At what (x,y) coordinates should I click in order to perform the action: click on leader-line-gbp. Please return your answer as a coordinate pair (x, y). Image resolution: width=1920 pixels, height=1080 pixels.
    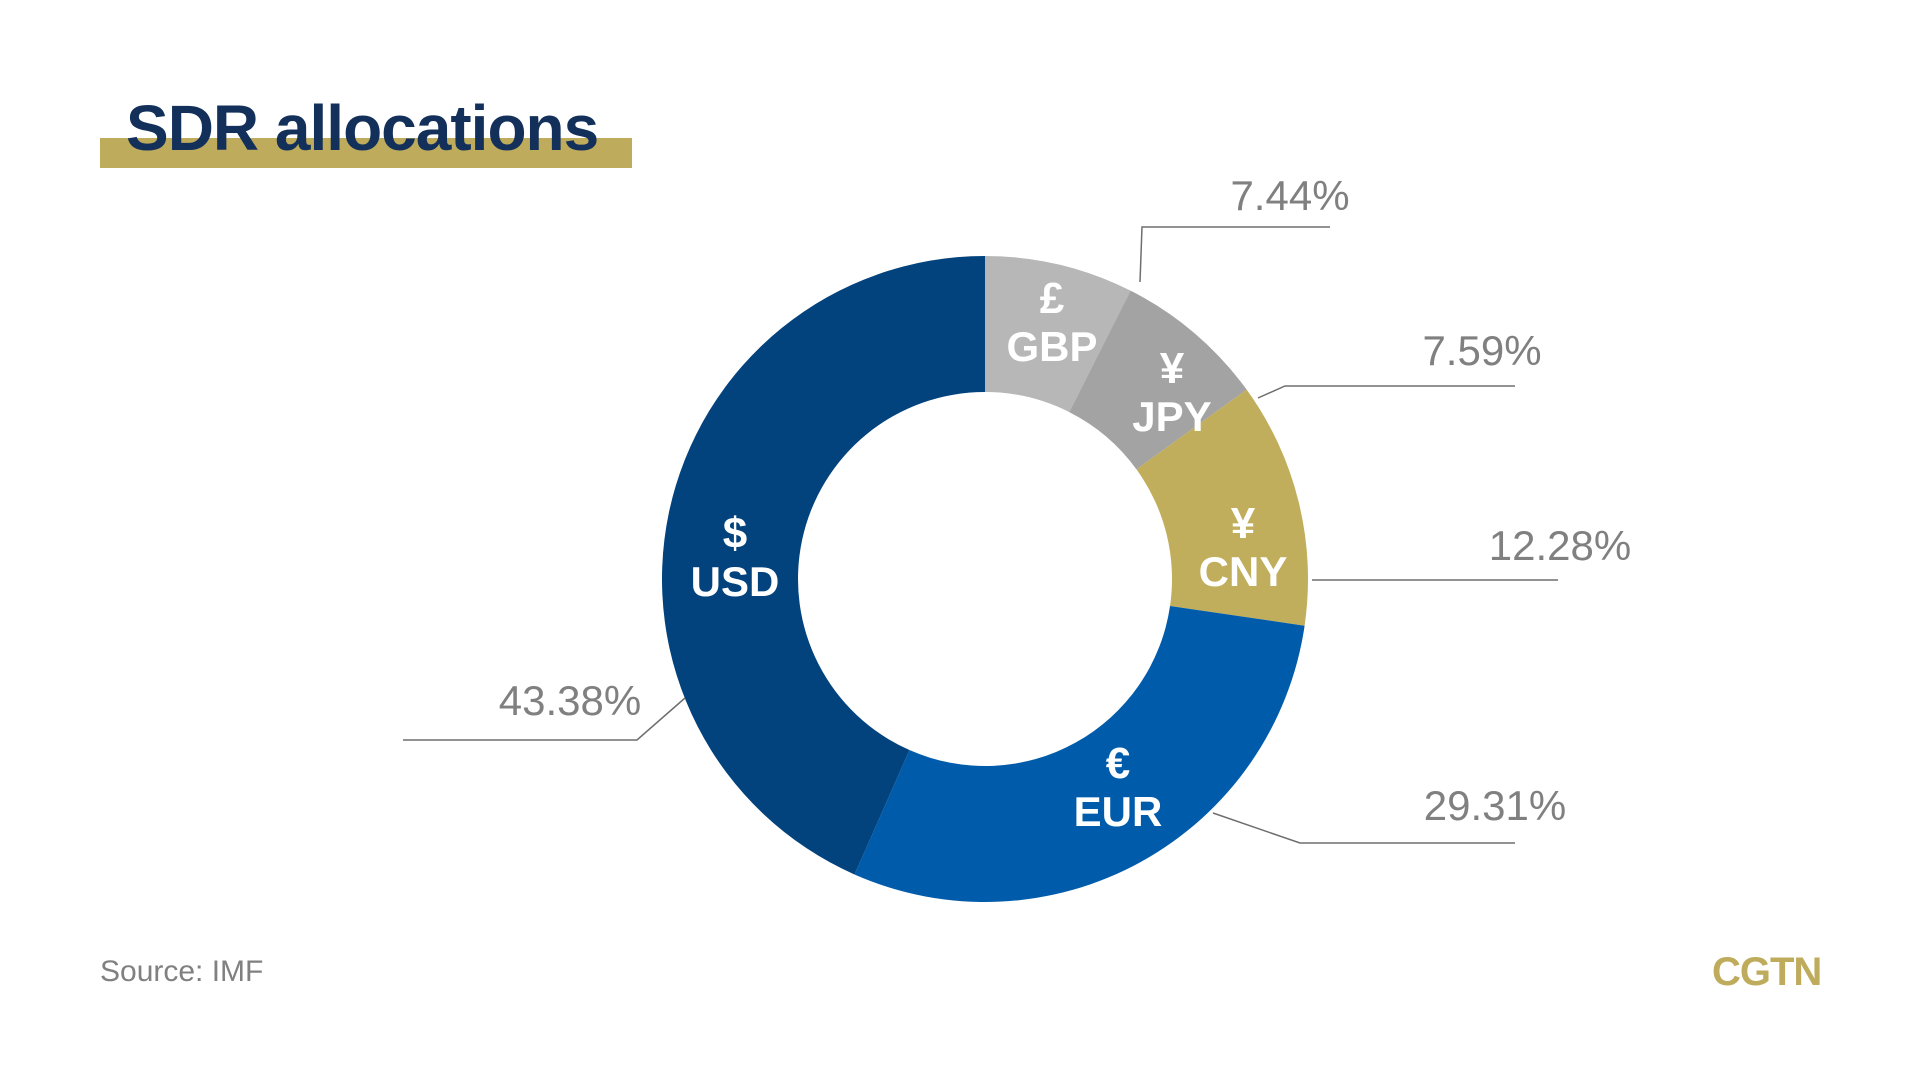
    Looking at the image, I should click on (1234, 254).